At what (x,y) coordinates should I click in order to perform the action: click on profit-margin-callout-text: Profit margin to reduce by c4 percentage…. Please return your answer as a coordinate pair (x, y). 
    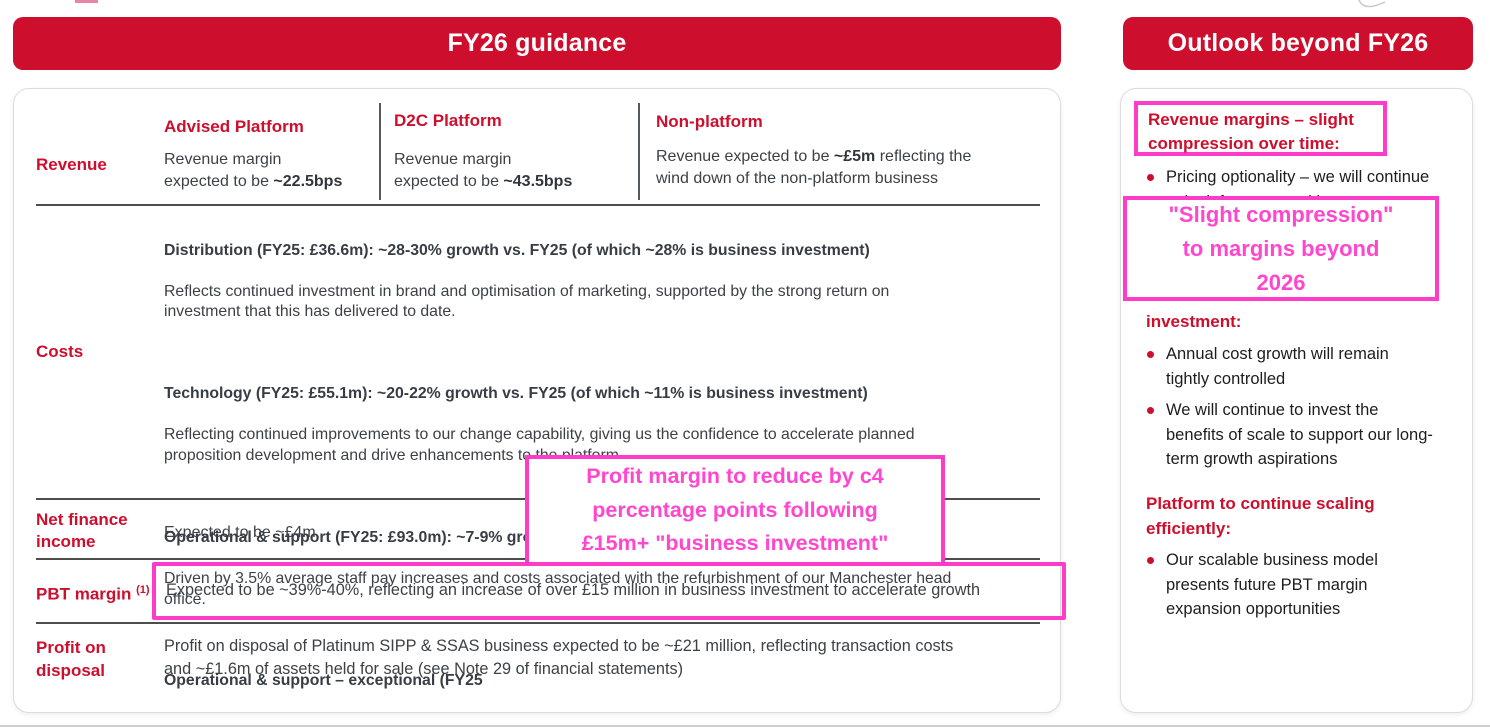
    Looking at the image, I should click on (735, 510).